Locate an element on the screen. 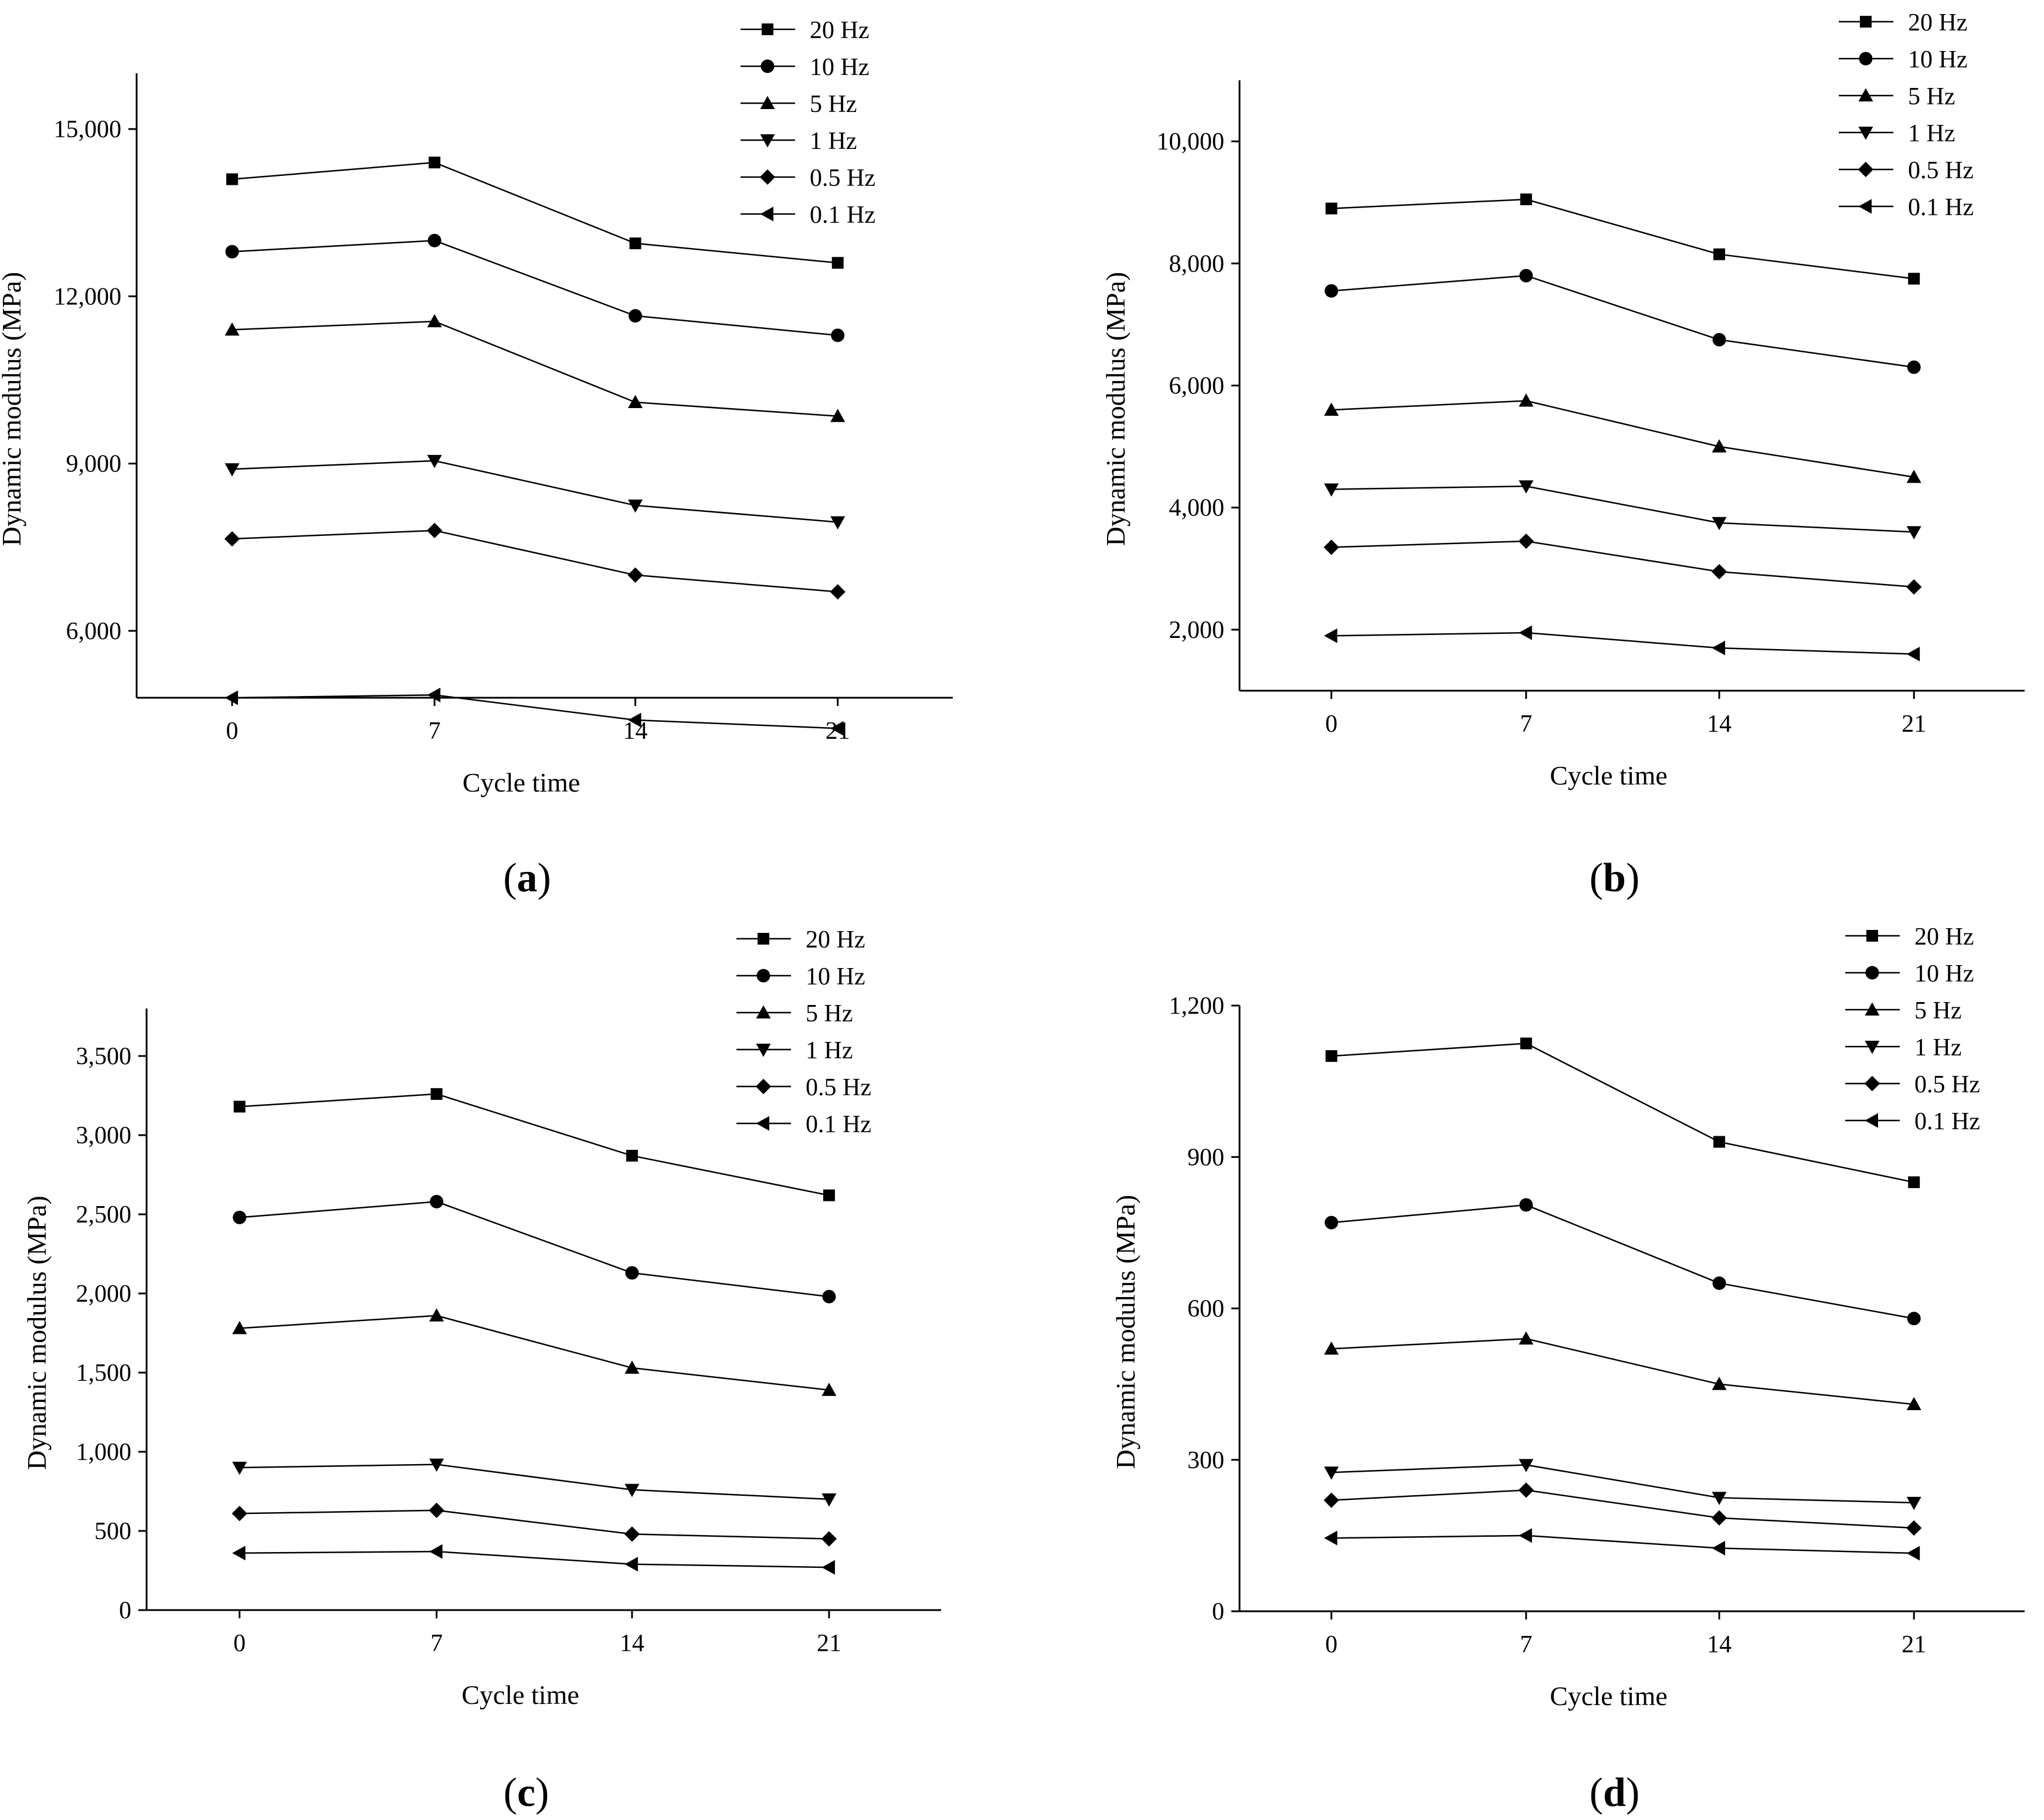 This screenshot has height=1820, width=2044. y-tick-label: 2,000 is located at coordinates (104, 1294).